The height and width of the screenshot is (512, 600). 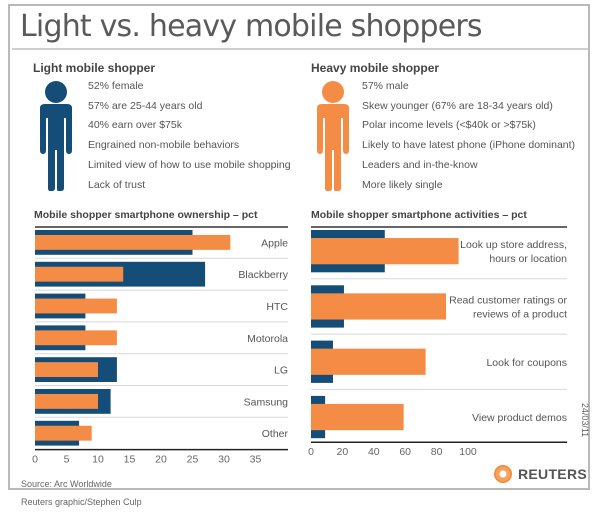 I want to click on reuters-wordmark: REUTERS, so click(x=552, y=474).